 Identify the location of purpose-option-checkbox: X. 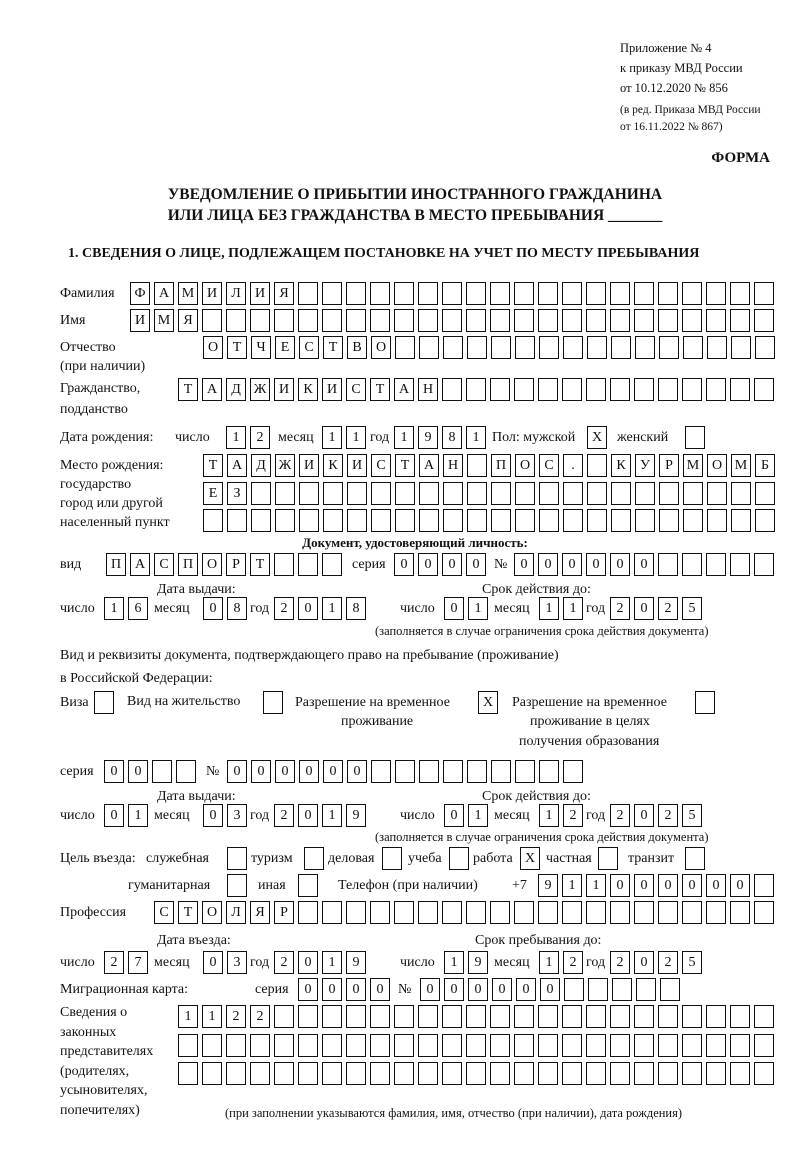
(530, 858).